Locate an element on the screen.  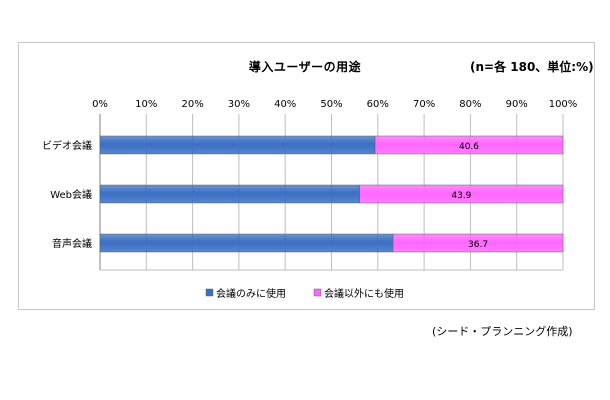
legend-label: 会議以外にも使用 is located at coordinates (364, 293).